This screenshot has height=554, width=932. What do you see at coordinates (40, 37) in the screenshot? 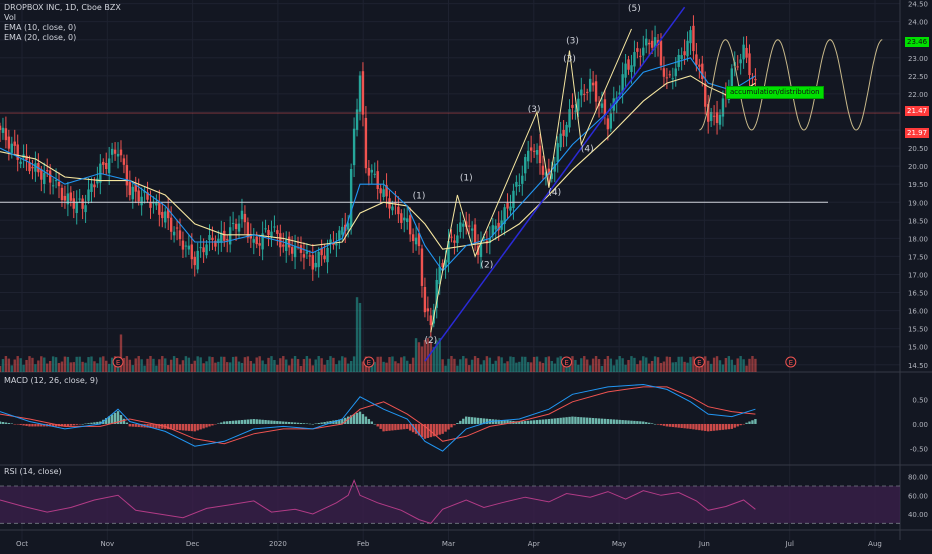
I see `ema20-label: EMA (20, close, 0)` at bounding box center [40, 37].